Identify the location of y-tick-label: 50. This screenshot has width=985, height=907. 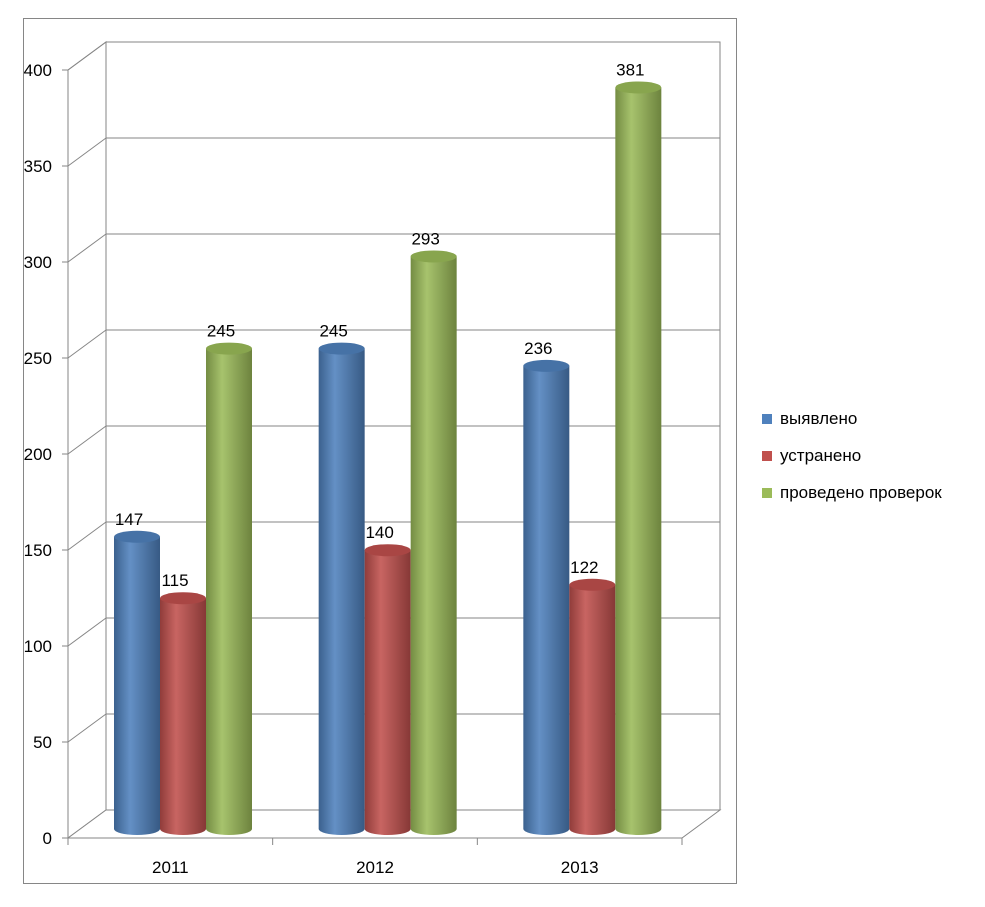
(42, 742).